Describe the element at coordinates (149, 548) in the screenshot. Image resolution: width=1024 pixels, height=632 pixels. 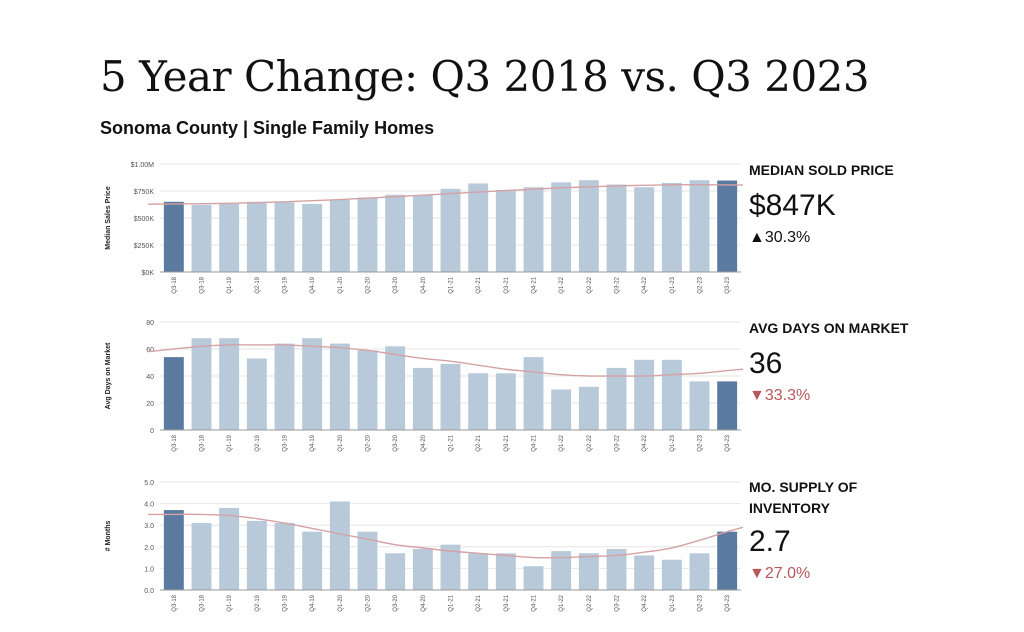
I see `y-tick-label: 2.0` at that location.